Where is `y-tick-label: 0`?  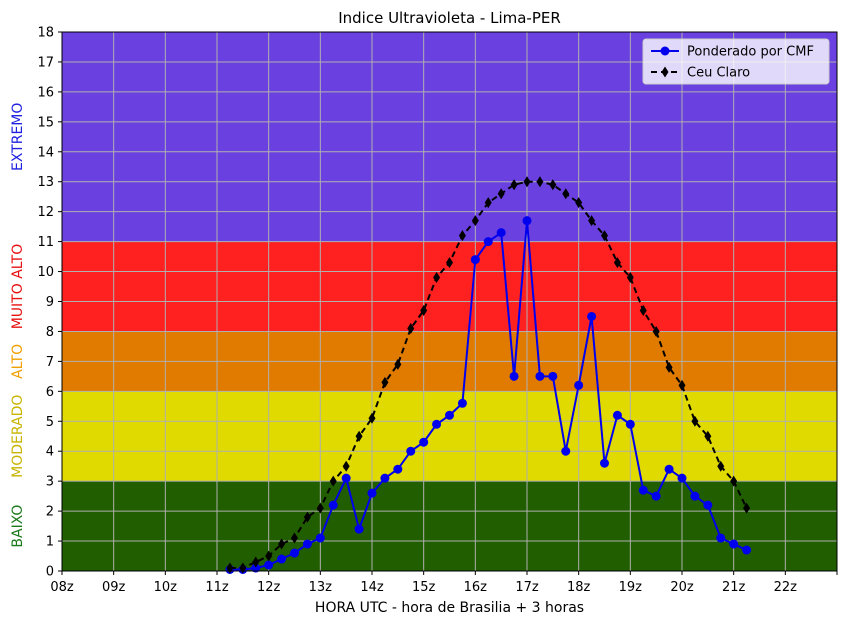 y-tick-label: 0 is located at coordinates (50, 572).